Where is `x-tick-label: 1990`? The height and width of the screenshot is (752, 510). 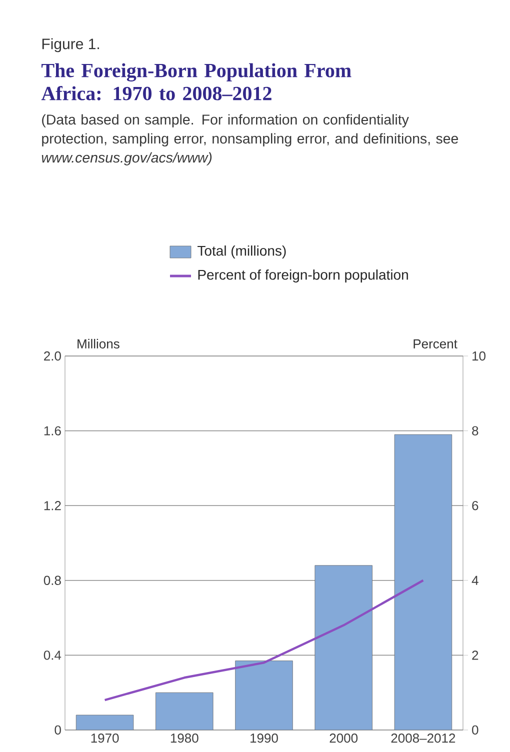 x-tick-label: 1990 is located at coordinates (264, 738).